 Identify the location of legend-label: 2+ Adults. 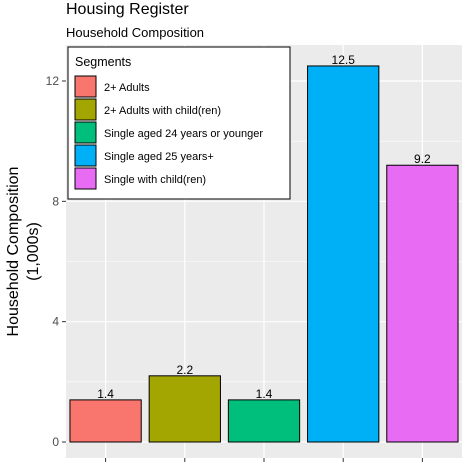
(127, 88).